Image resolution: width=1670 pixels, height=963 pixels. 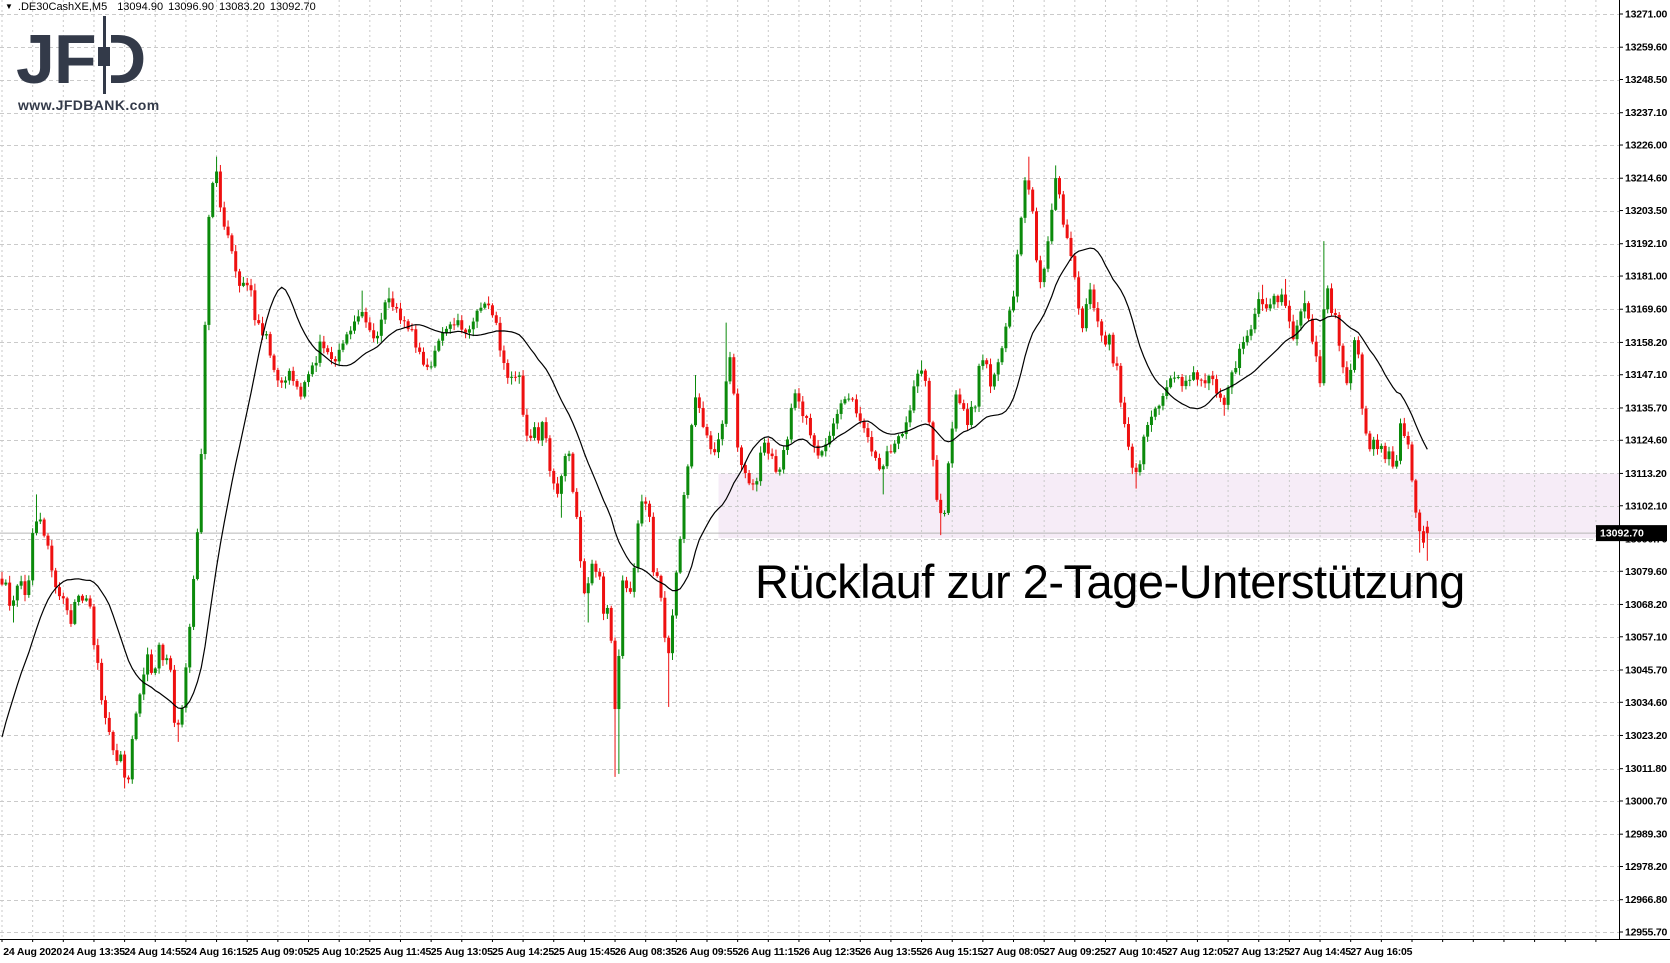 What do you see at coordinates (155, 952) in the screenshot?
I see `time-axis-label: 24 Aug 14:55` at bounding box center [155, 952].